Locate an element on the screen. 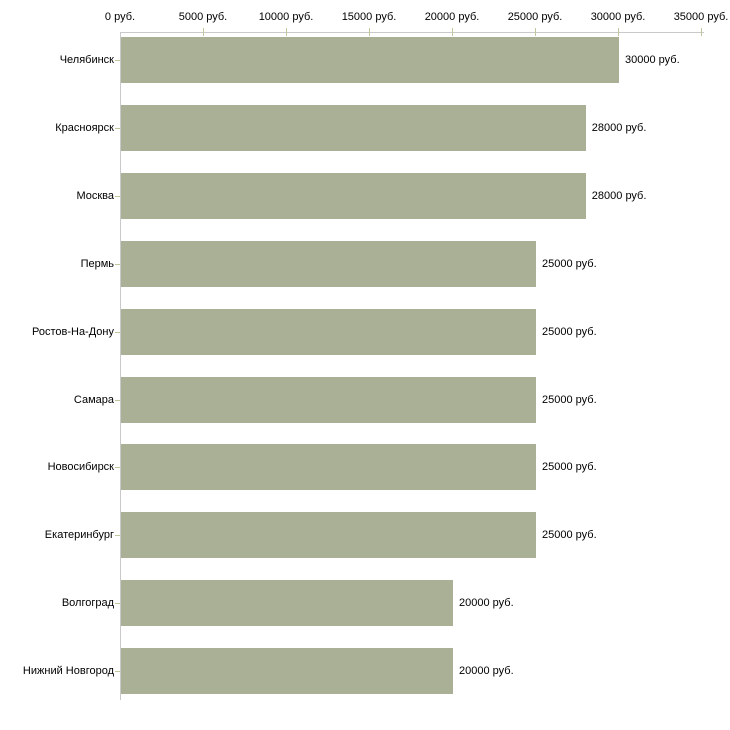 This screenshot has height=730, width=730. category-label: Екатеринбург is located at coordinates (79, 535).